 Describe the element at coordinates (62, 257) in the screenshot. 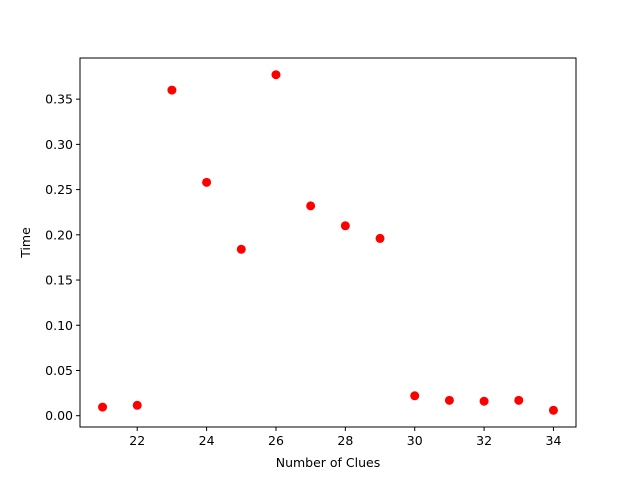

I see `y-axis-ticks: 0.00 0.05 0.10 0.15 0.20 0.25 0.30 0.35` at that location.